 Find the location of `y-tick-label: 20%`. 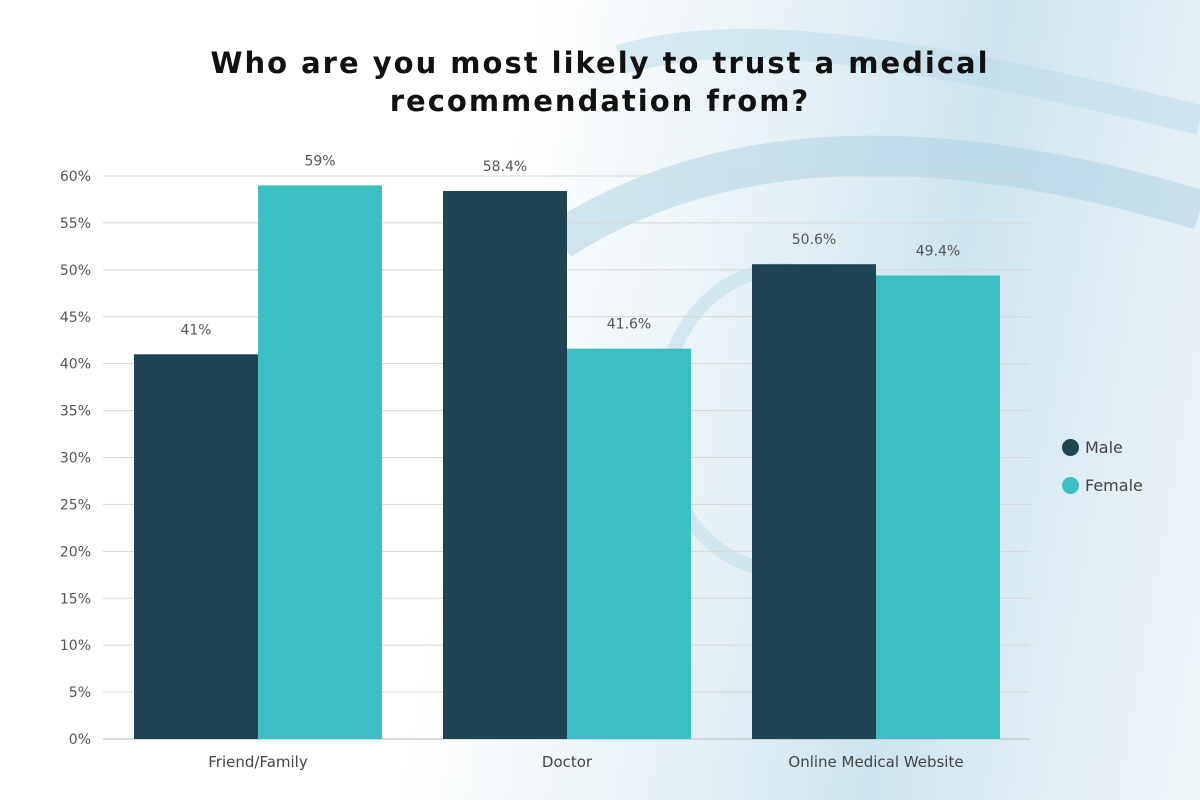

y-tick-label: 20% is located at coordinates (75, 552).